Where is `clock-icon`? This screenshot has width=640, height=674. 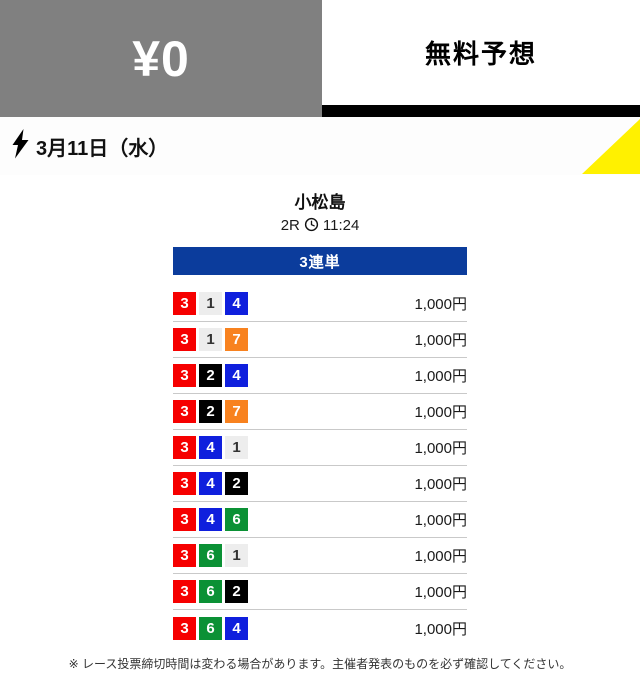
clock-icon is located at coordinates (311, 226).